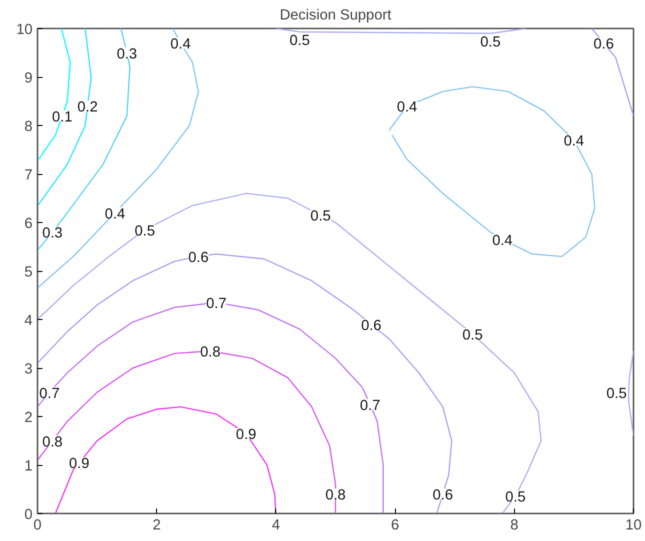 Image resolution: width=645 pixels, height=541 pixels. Describe the element at coordinates (28, 370) in the screenshot. I see `y-tick-label: 3` at that location.